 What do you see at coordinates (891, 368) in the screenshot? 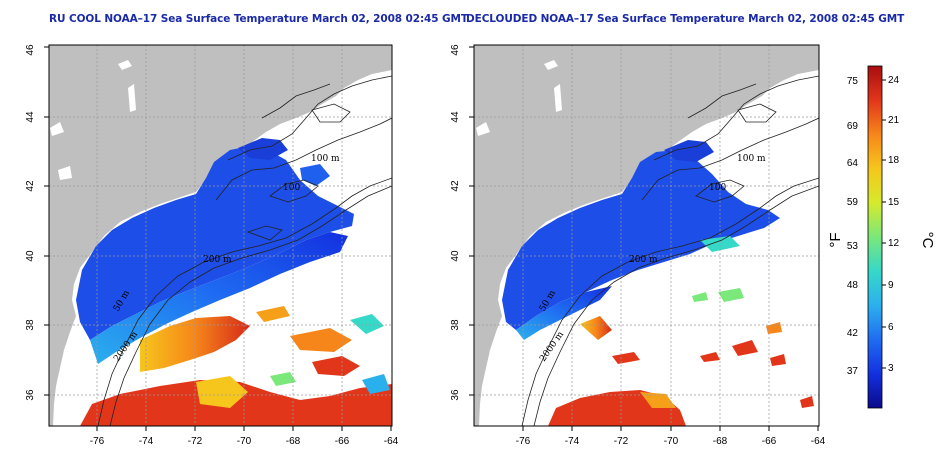
I see `colorbar-c-tick: 3` at bounding box center [891, 368].